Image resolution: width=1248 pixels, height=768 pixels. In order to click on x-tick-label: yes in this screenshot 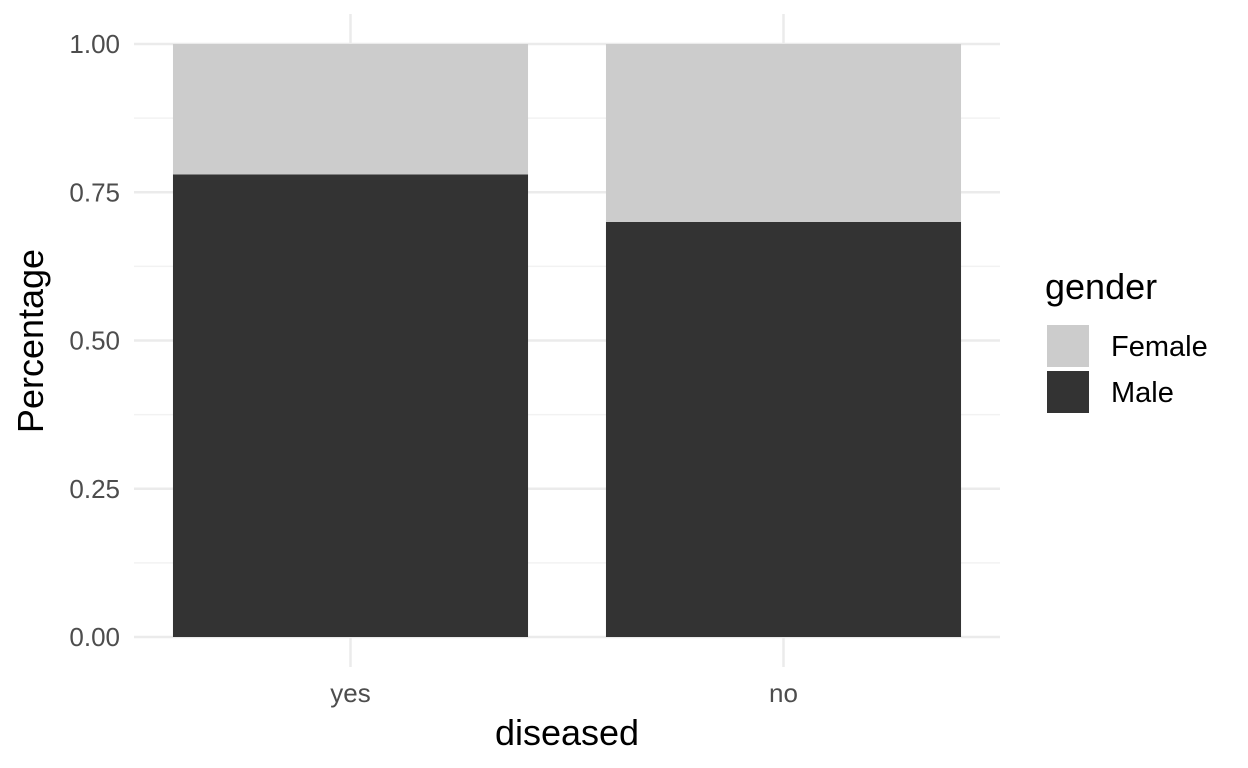, I will do `click(350, 693)`.